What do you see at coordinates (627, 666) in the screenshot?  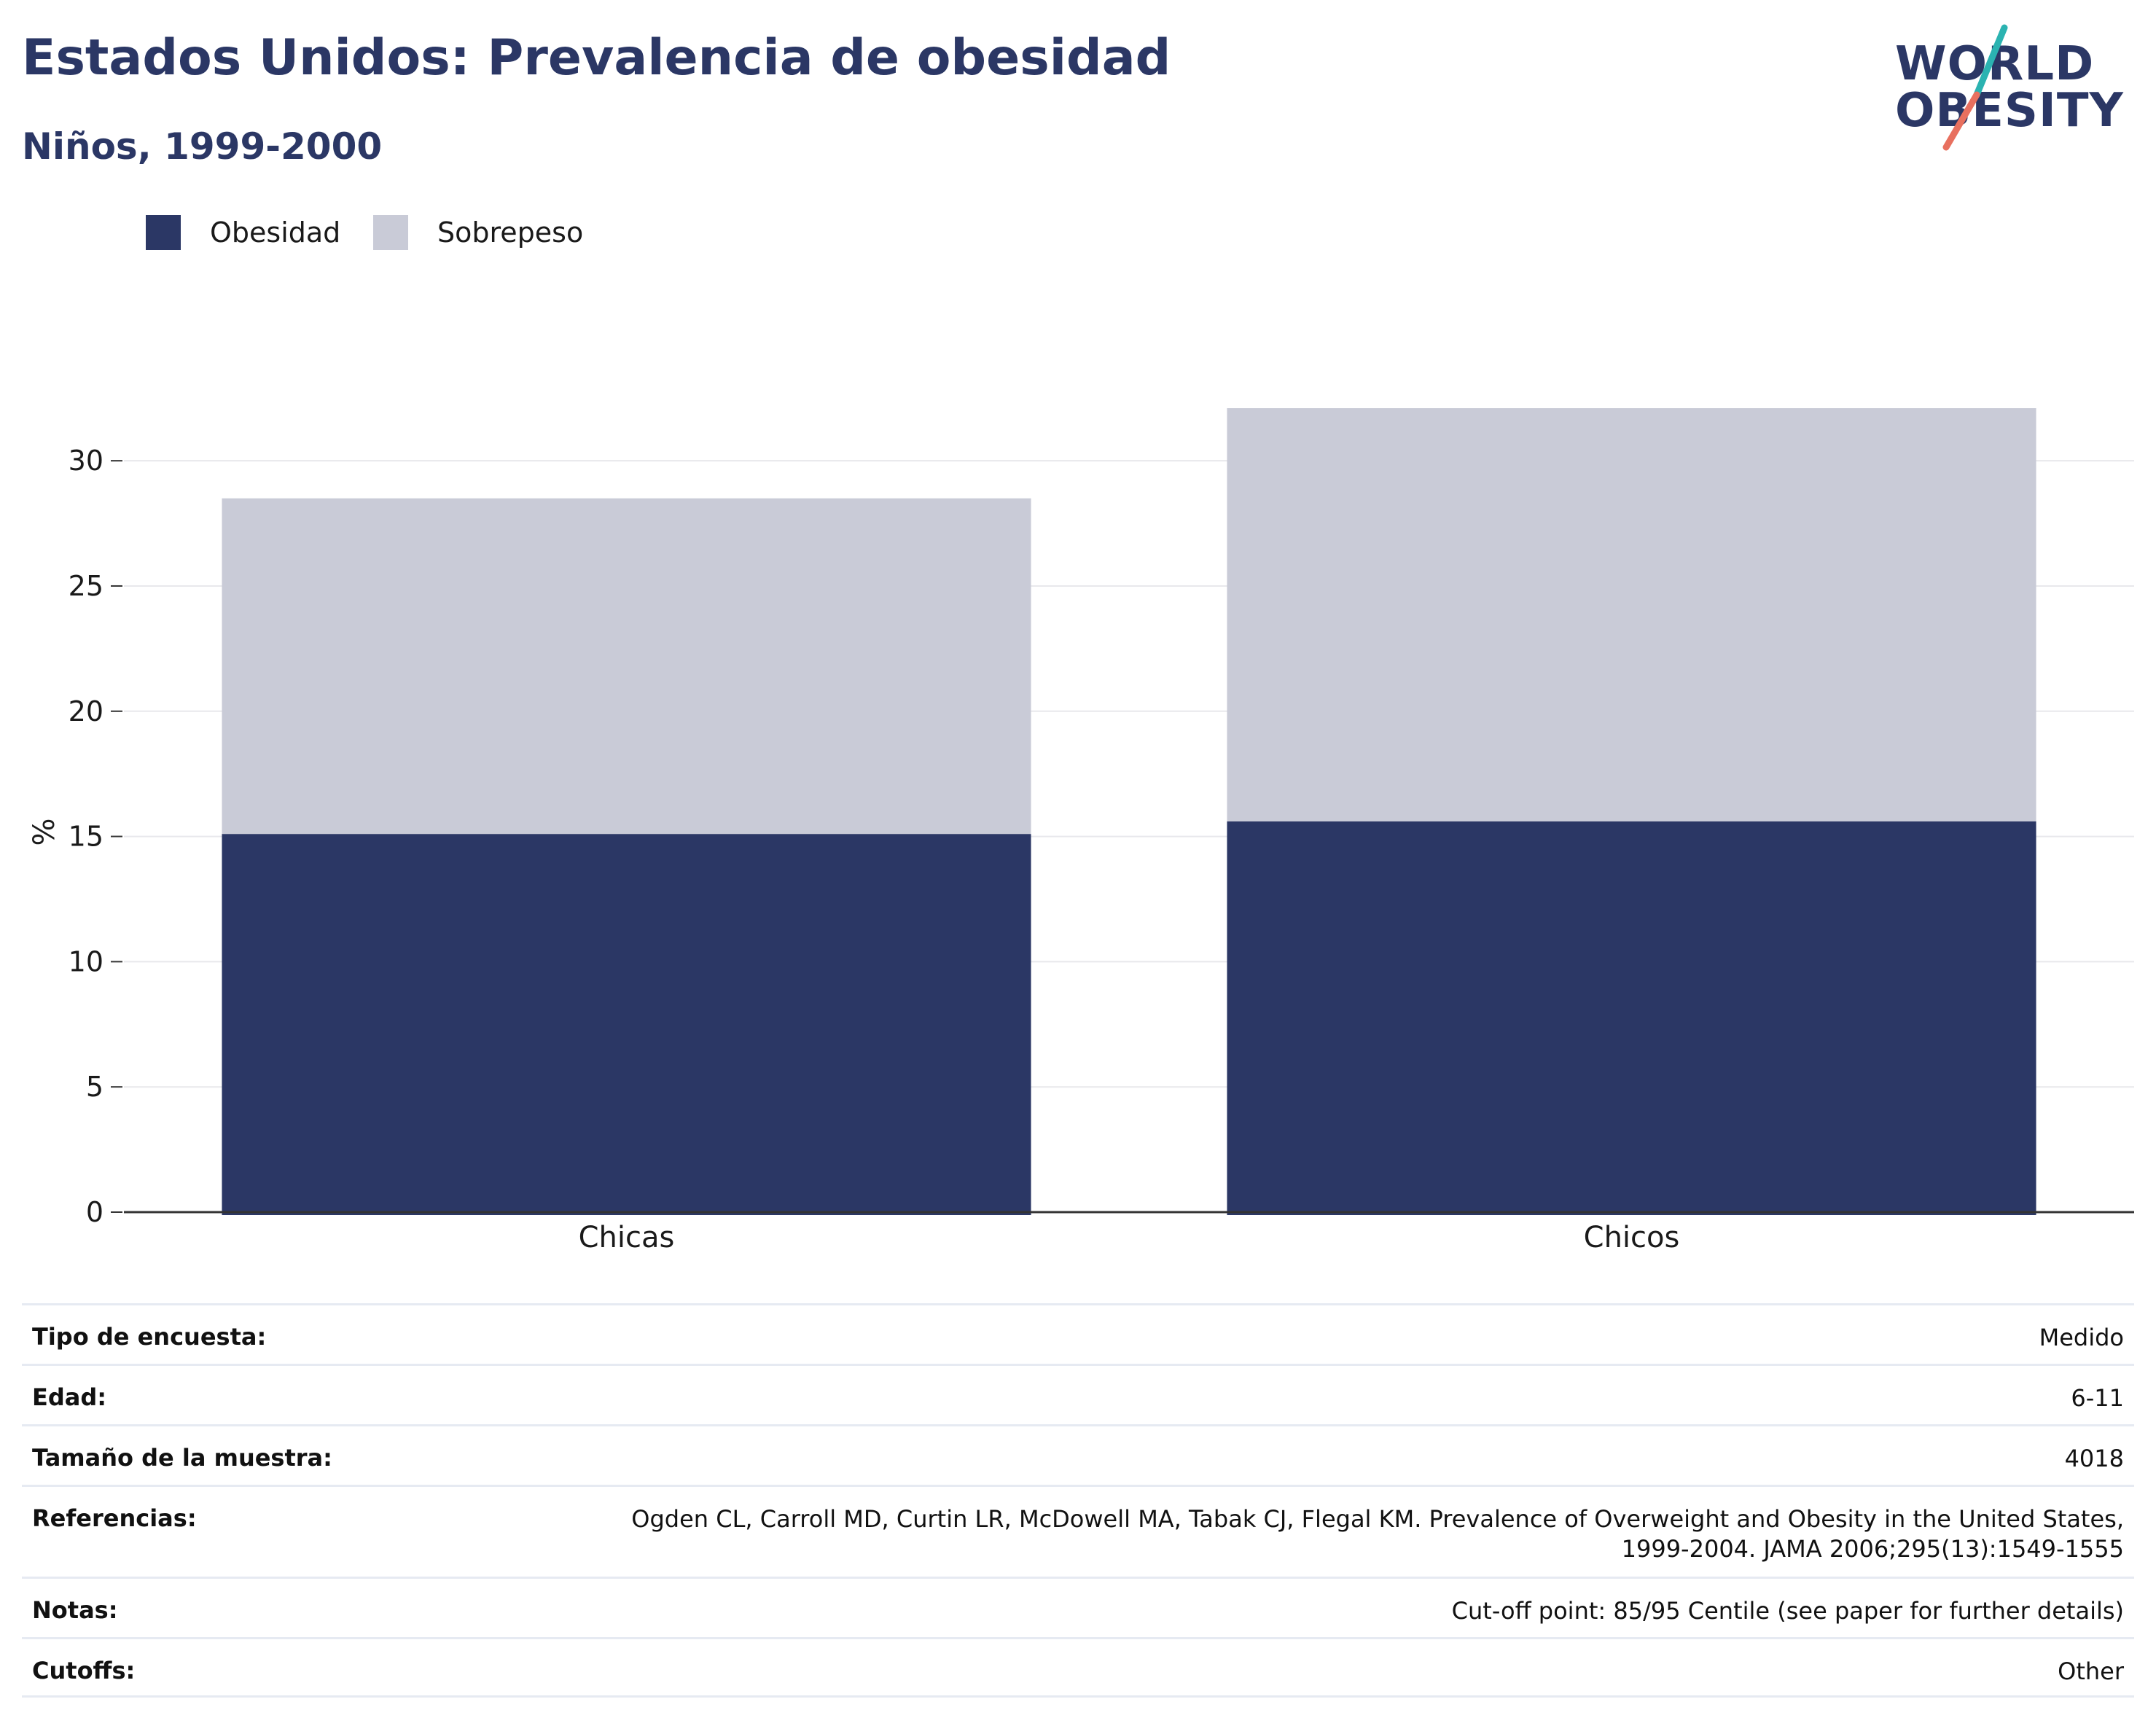 I see `bar-sobrepeso-chicas` at bounding box center [627, 666].